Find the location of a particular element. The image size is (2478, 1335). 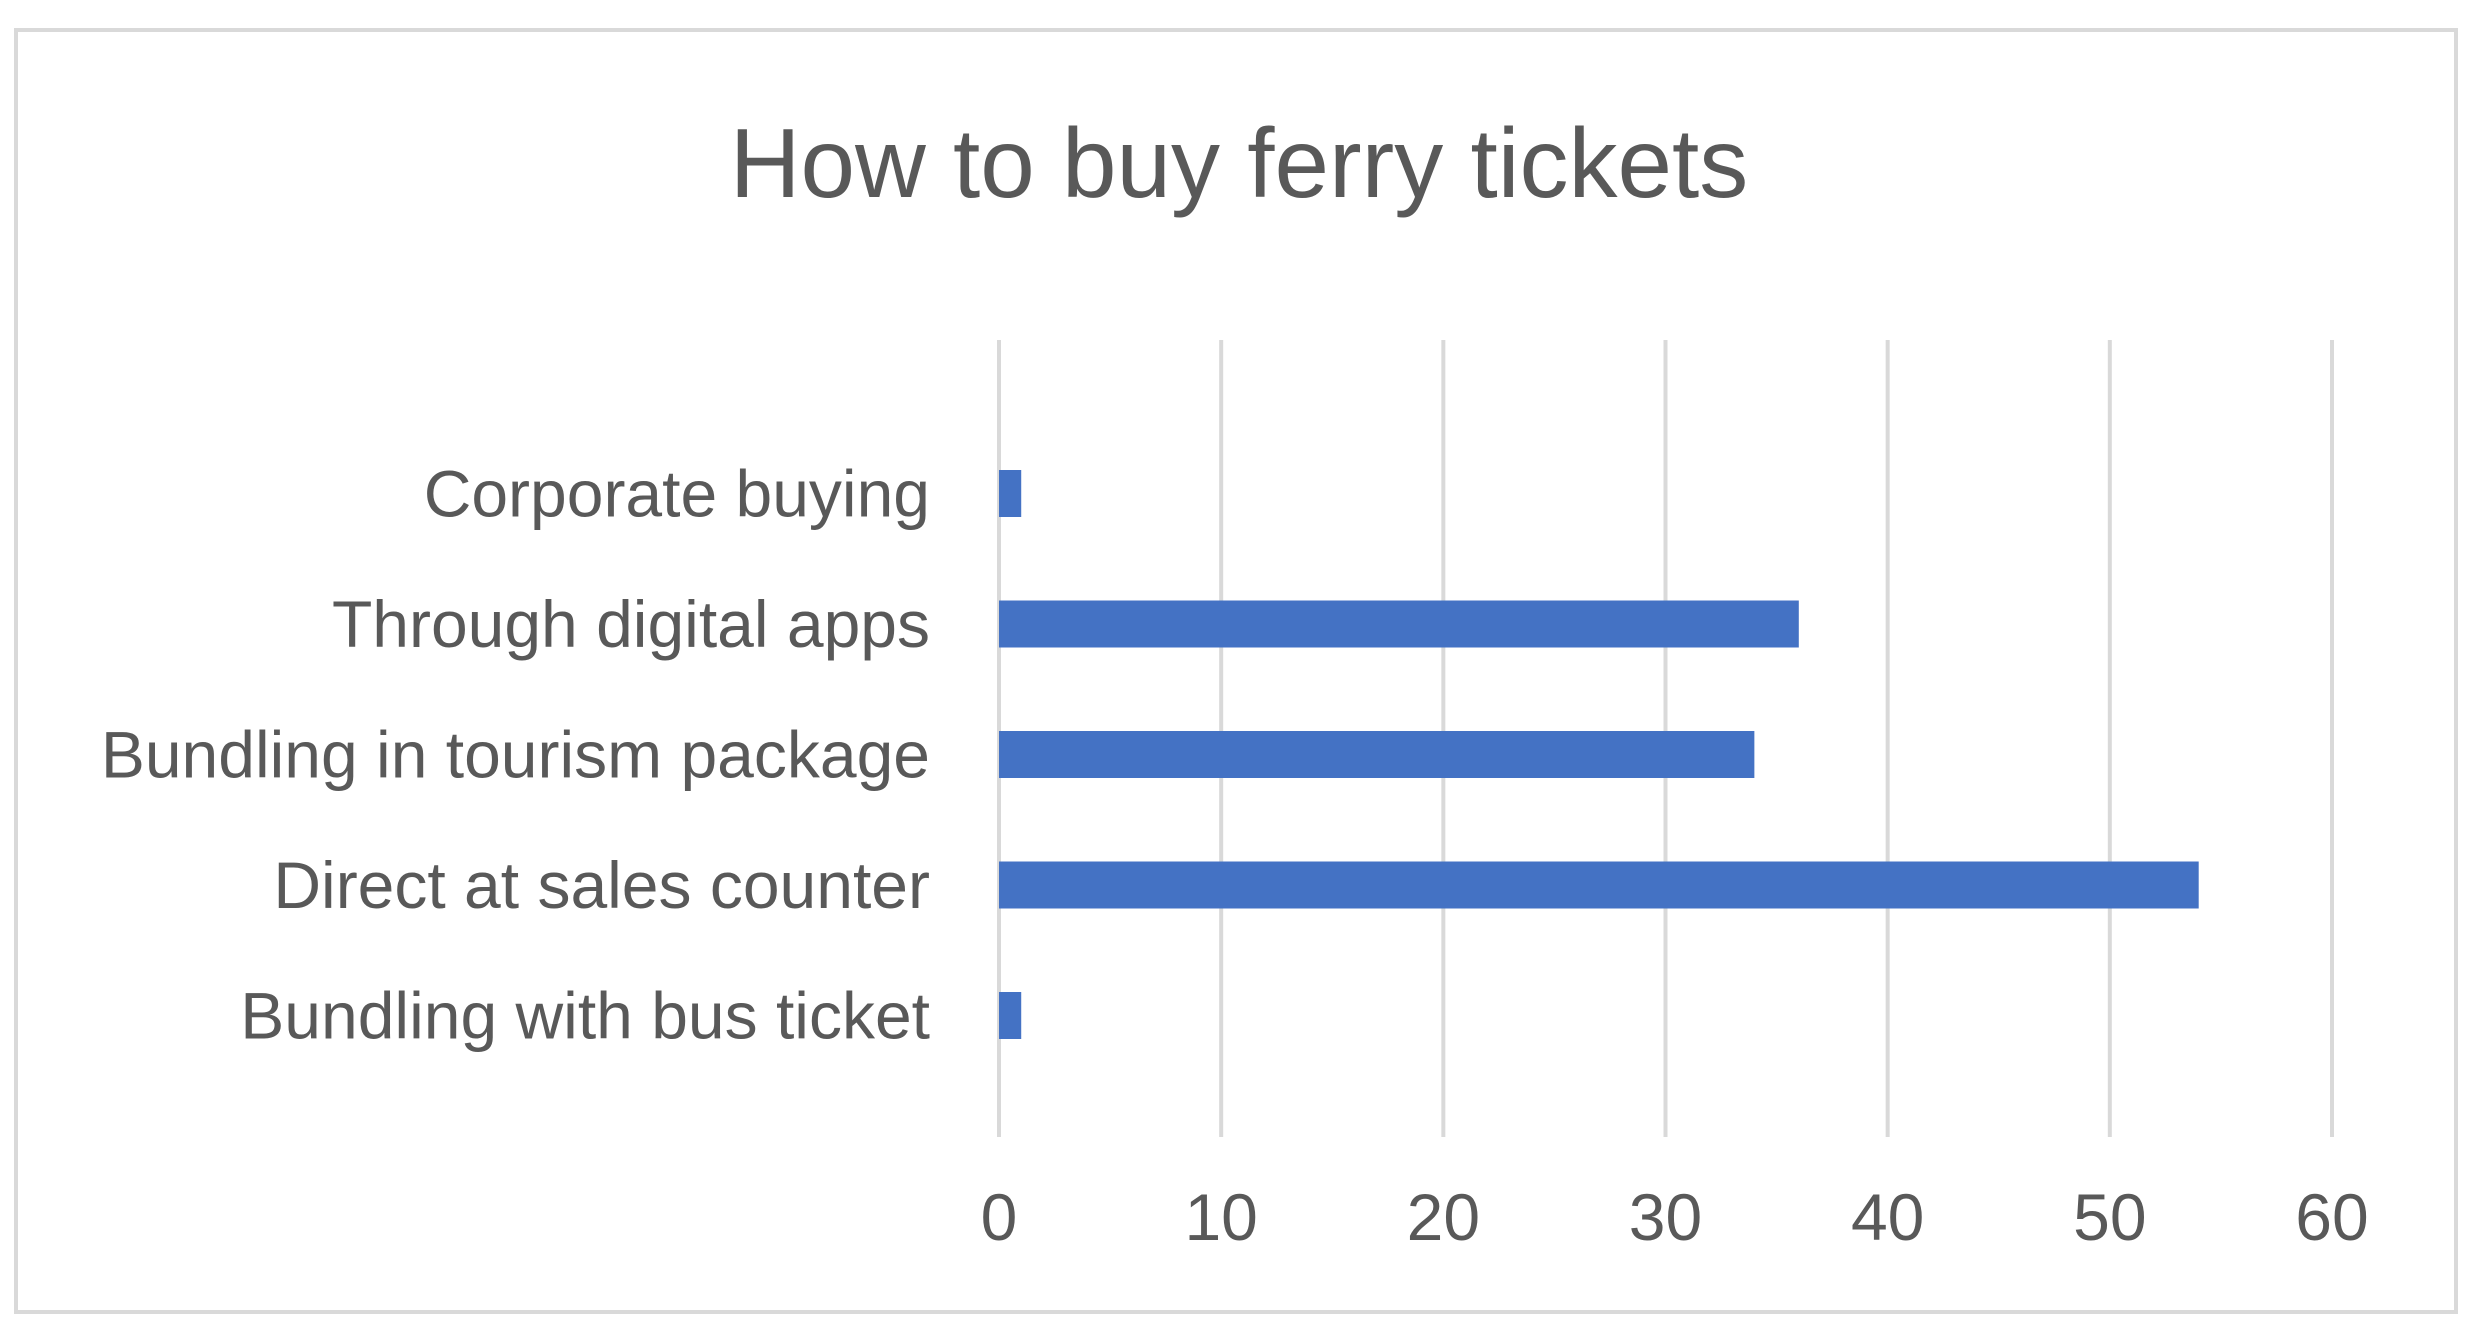

x-tick-labels: 0 10 20 30 40 50 60 is located at coordinates (1675, 1217).